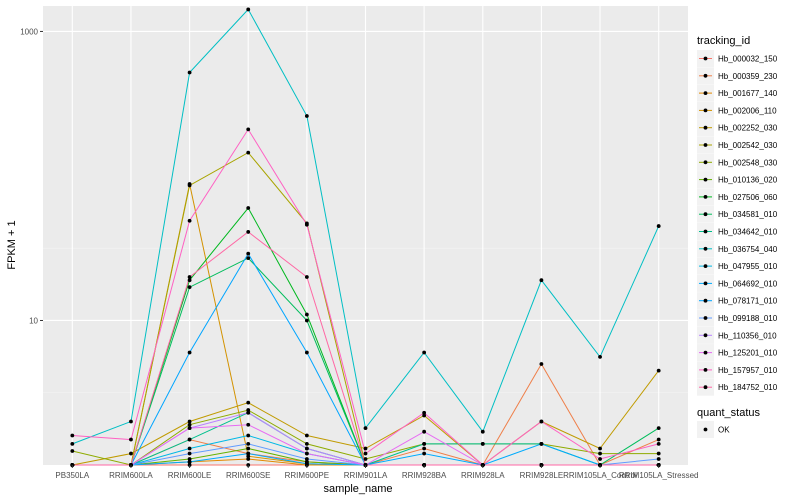  I want to click on y-axis: 10 1000, so click(31, 176).